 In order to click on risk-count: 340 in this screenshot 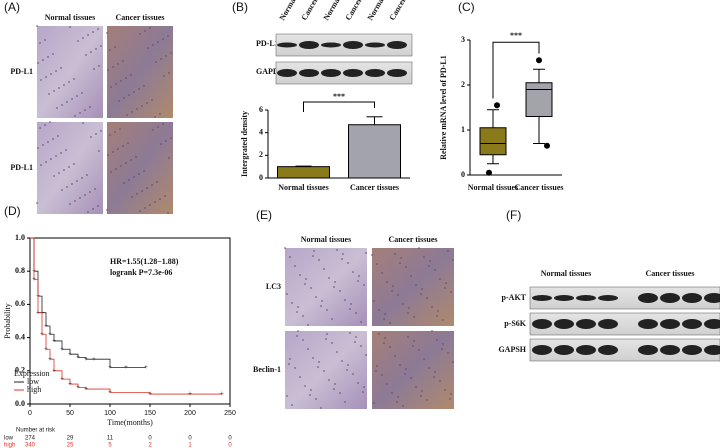, I will do `click(30, 445)`.